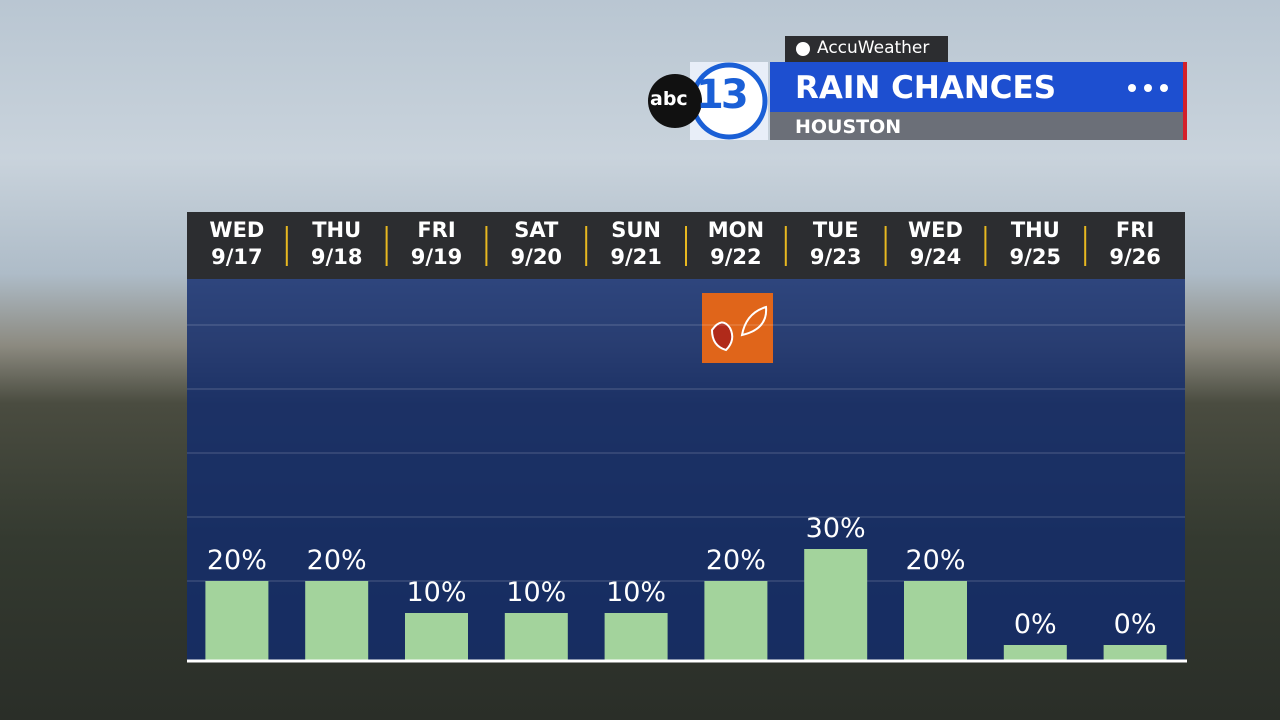 The image size is (1280, 720). What do you see at coordinates (835, 528) in the screenshot?
I see `value-label: 30%` at bounding box center [835, 528].